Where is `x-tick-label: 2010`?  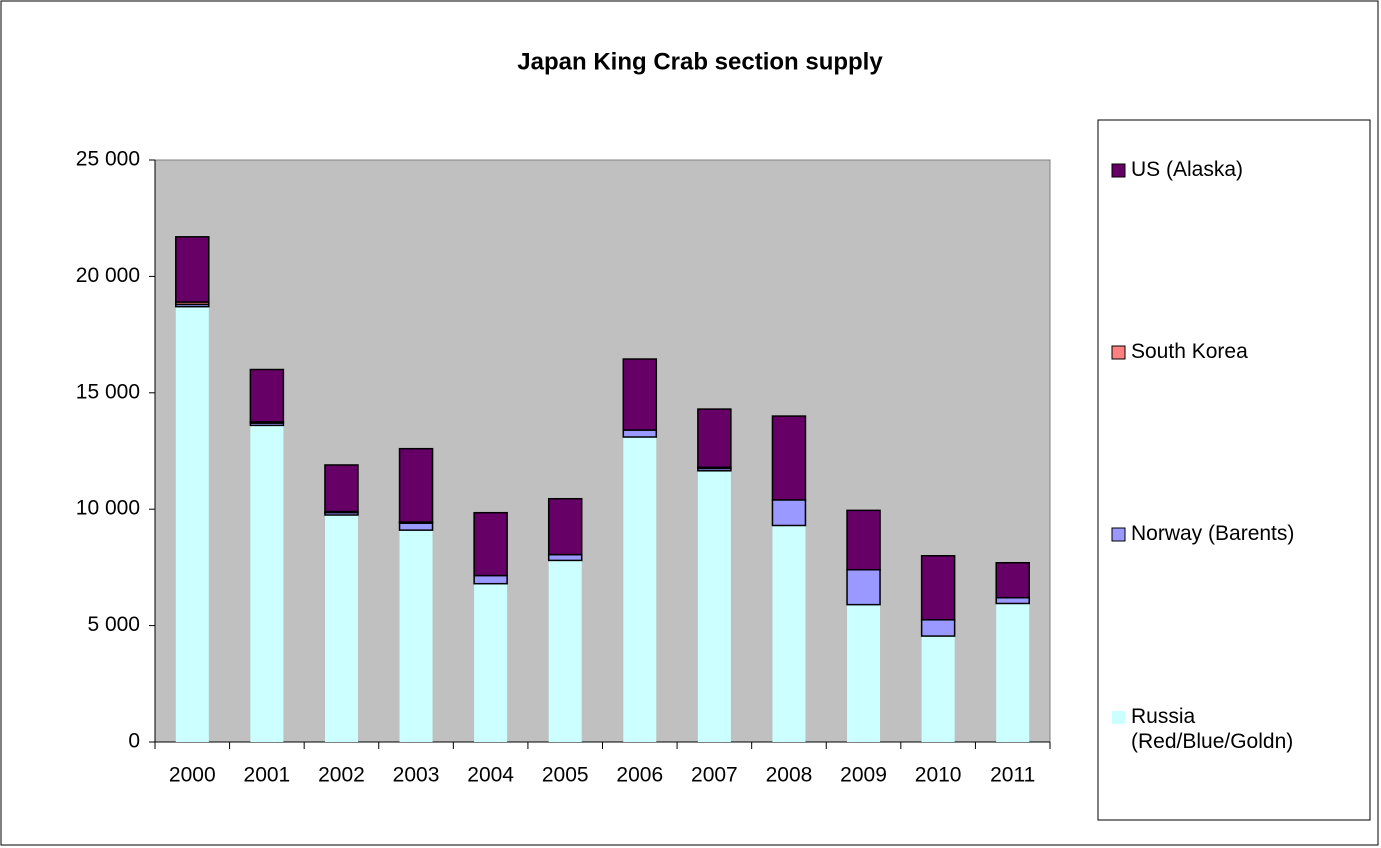 x-tick-label: 2010 is located at coordinates (938, 775).